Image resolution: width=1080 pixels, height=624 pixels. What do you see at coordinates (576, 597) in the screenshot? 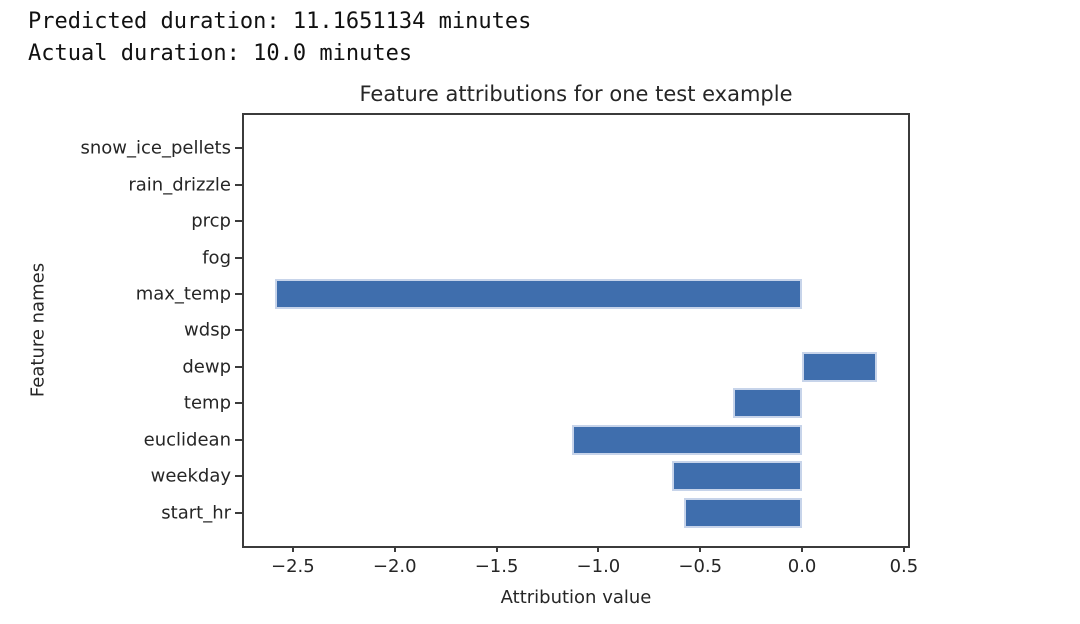
I see `x-axis-label: Attribution value` at bounding box center [576, 597].